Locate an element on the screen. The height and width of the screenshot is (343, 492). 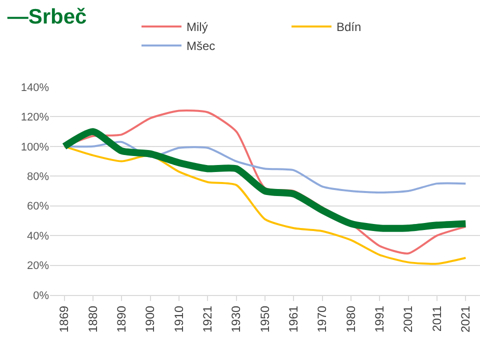
x-tick-label: 1970 is located at coordinates (322, 319).